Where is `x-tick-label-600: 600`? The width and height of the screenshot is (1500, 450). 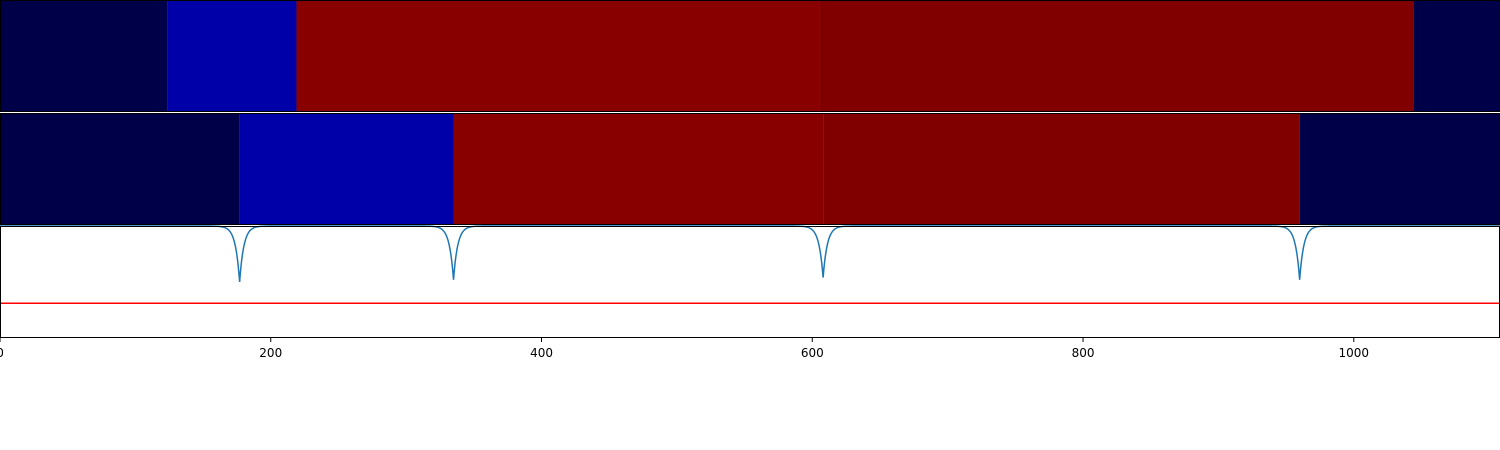 x-tick-label-600: 600 is located at coordinates (812, 353).